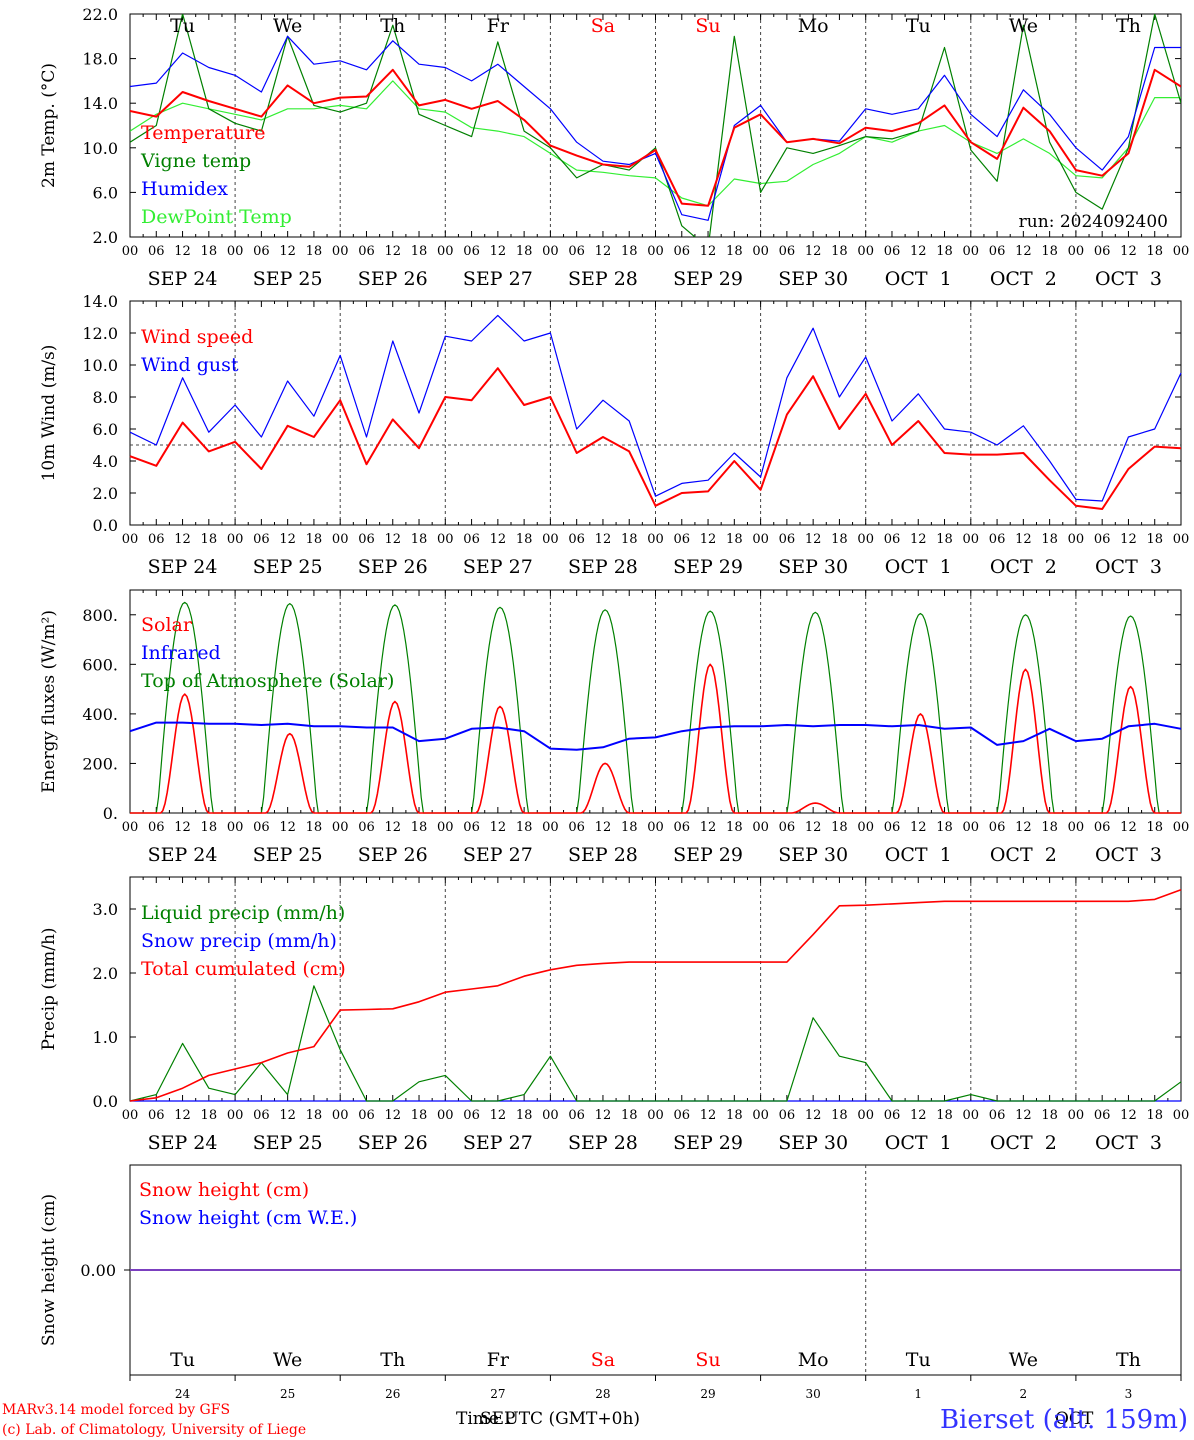 This screenshot has width=1194, height=1440. What do you see at coordinates (655, 438) in the screenshot?
I see `series-line-wind-speed` at bounding box center [655, 438].